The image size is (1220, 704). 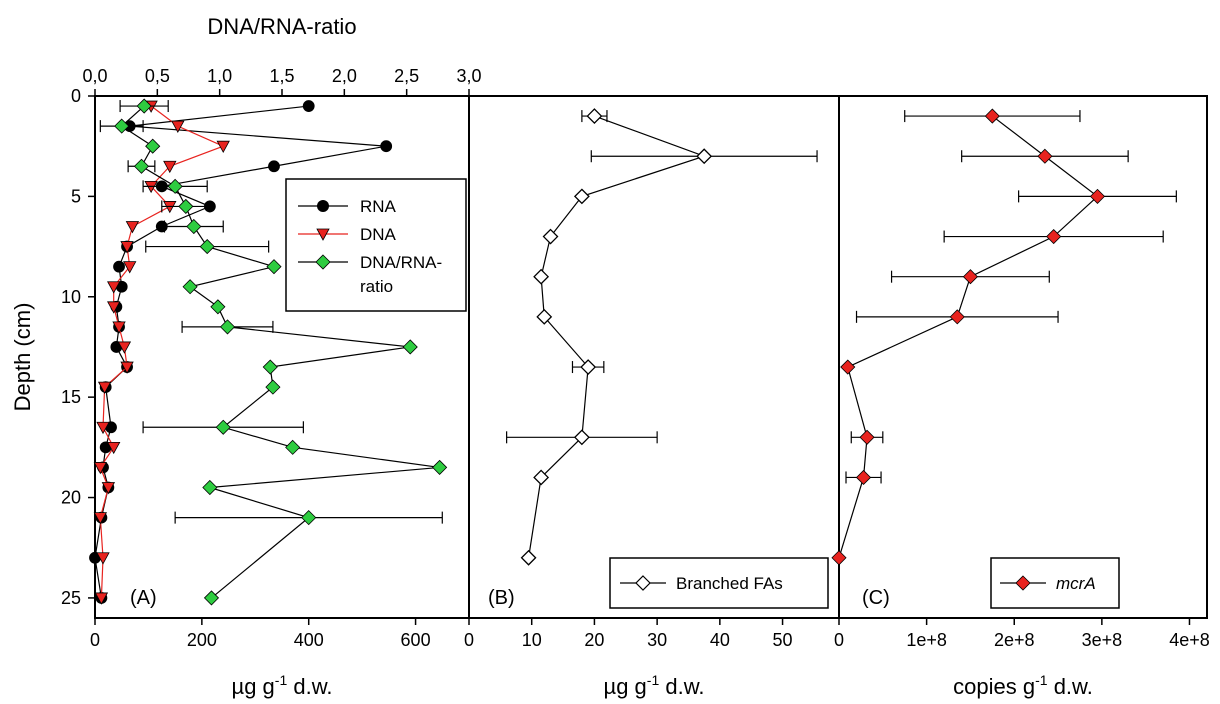 I want to click on legend-a-box, so click(x=376, y=245).